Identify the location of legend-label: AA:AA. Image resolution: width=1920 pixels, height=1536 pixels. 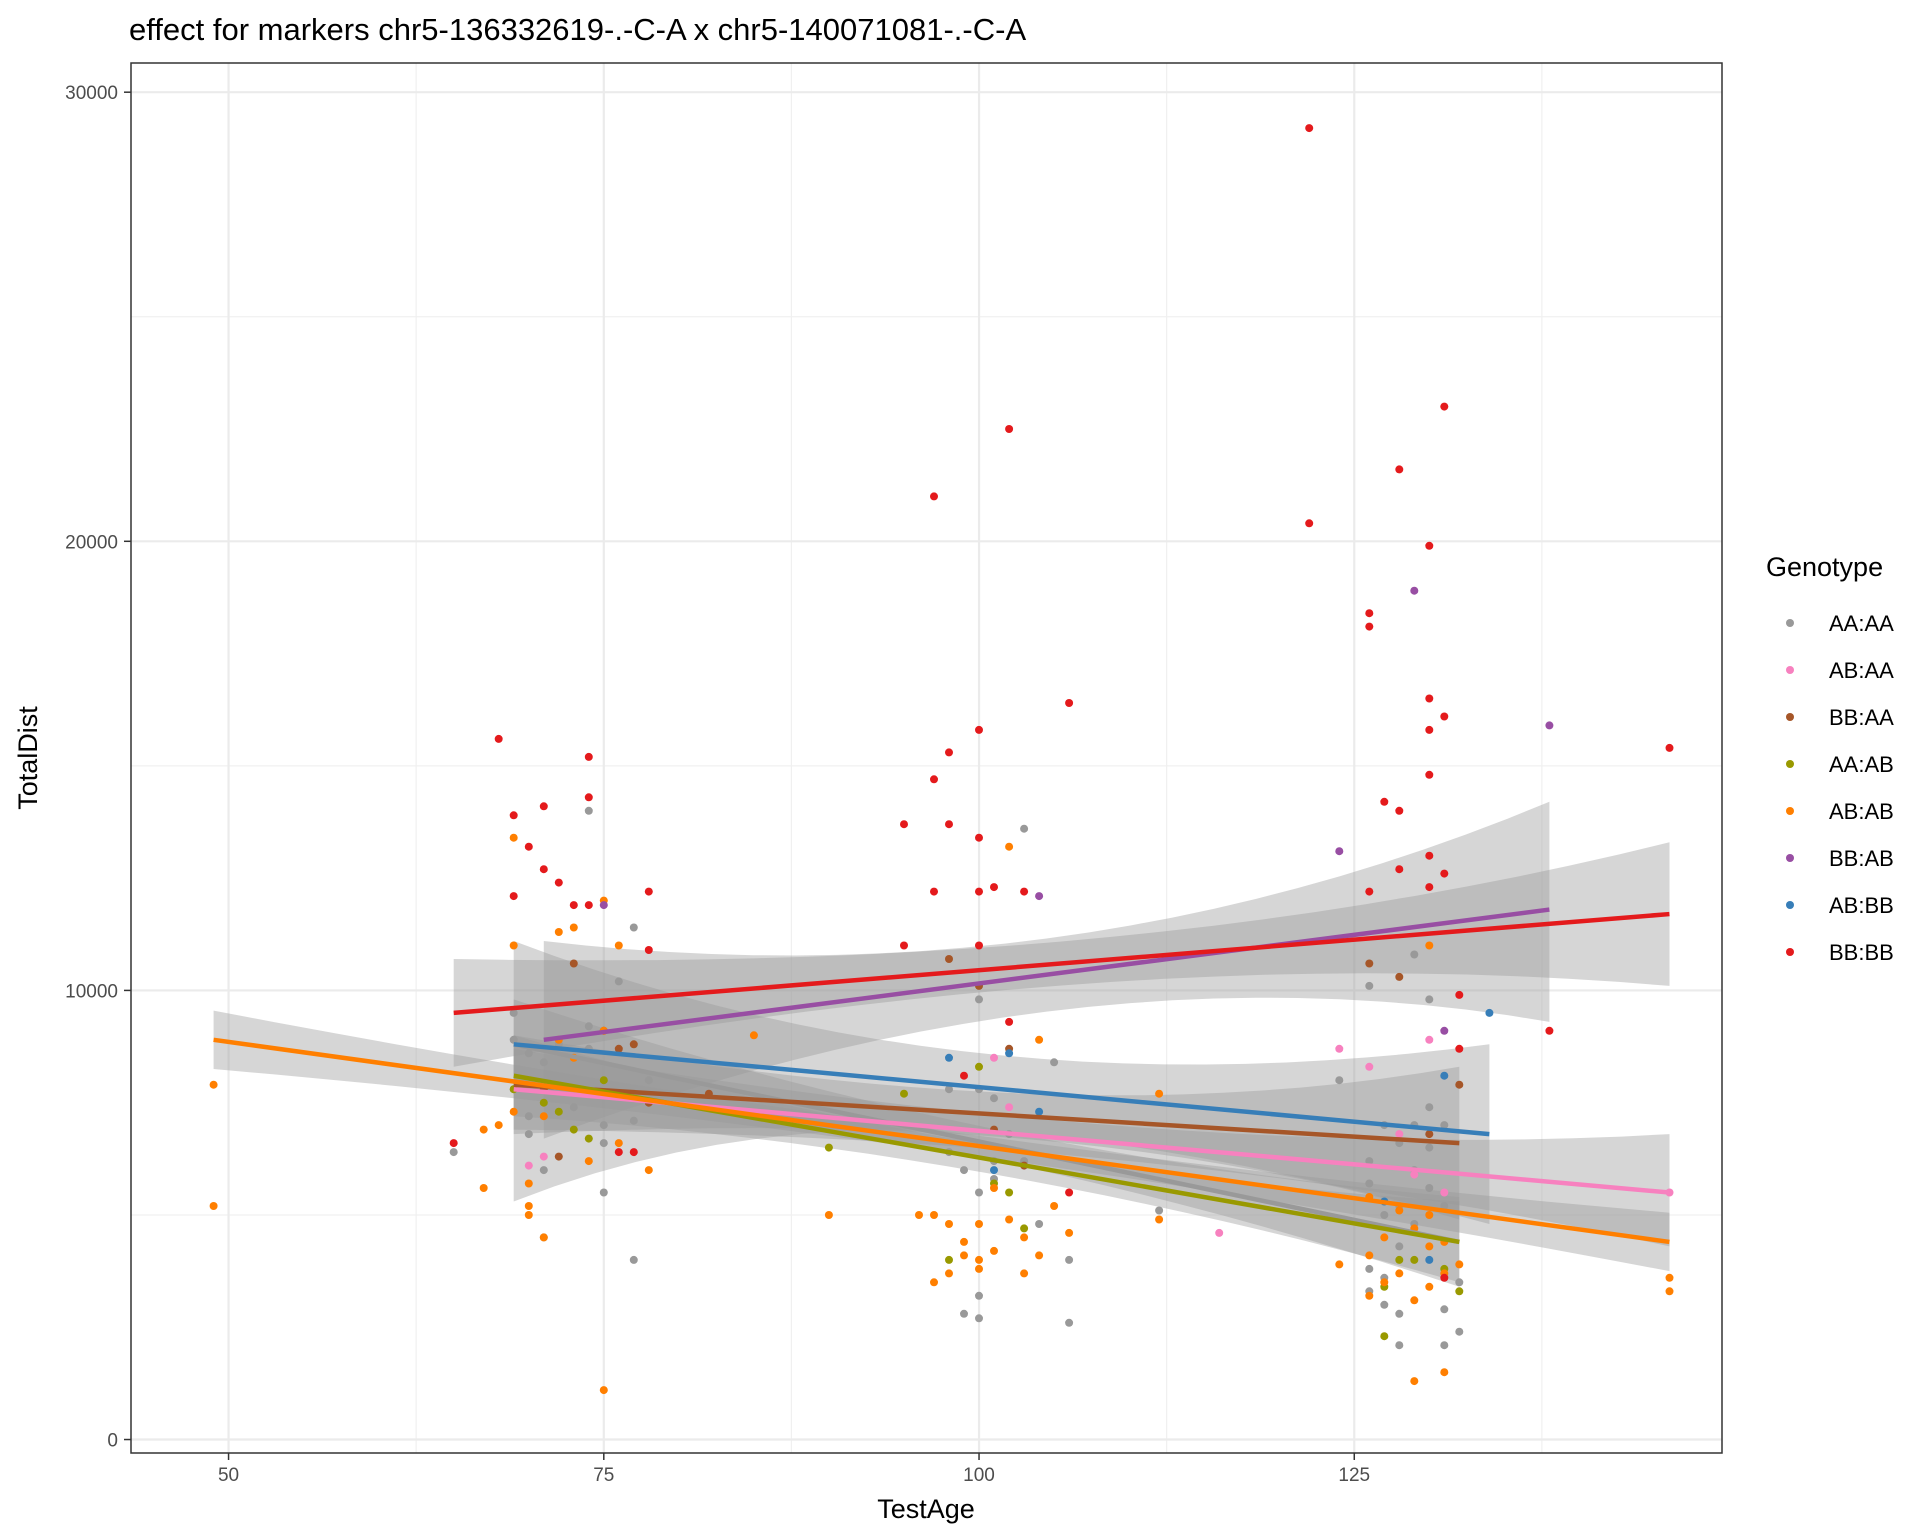
(1861, 623).